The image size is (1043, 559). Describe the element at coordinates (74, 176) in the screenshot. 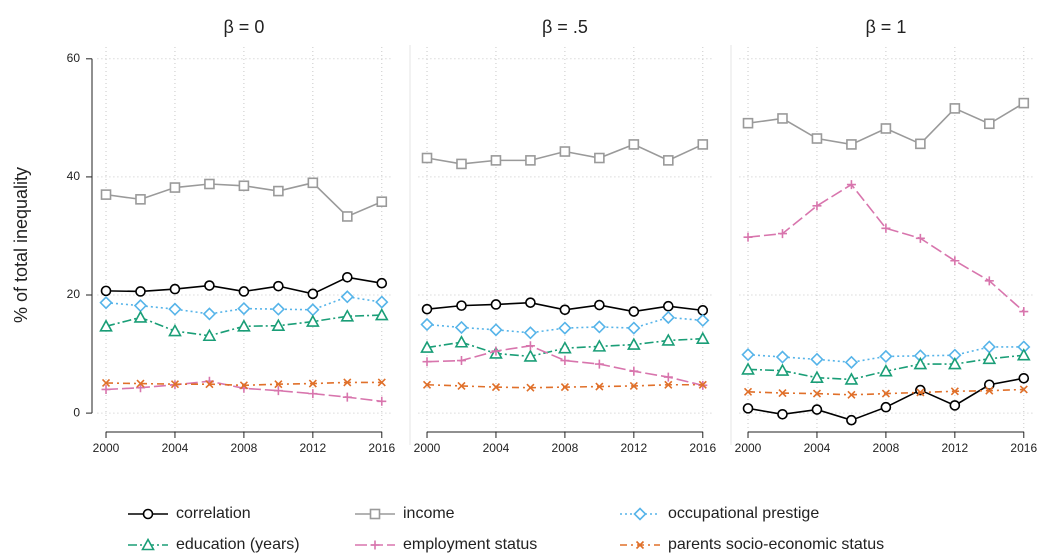

I see `y-tick-label: 40` at that location.